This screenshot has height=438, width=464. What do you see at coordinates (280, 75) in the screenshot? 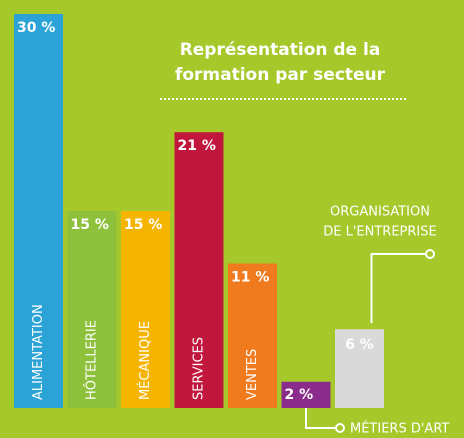
I see `chart-title: formation par secteur` at bounding box center [280, 75].